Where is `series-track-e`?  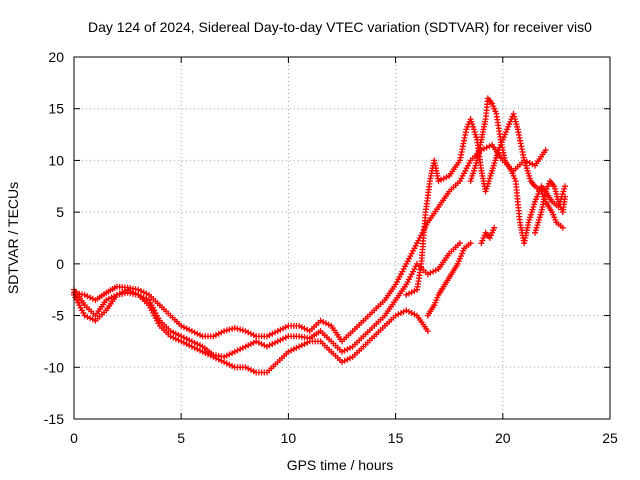 series-track-e is located at coordinates (517, 171).